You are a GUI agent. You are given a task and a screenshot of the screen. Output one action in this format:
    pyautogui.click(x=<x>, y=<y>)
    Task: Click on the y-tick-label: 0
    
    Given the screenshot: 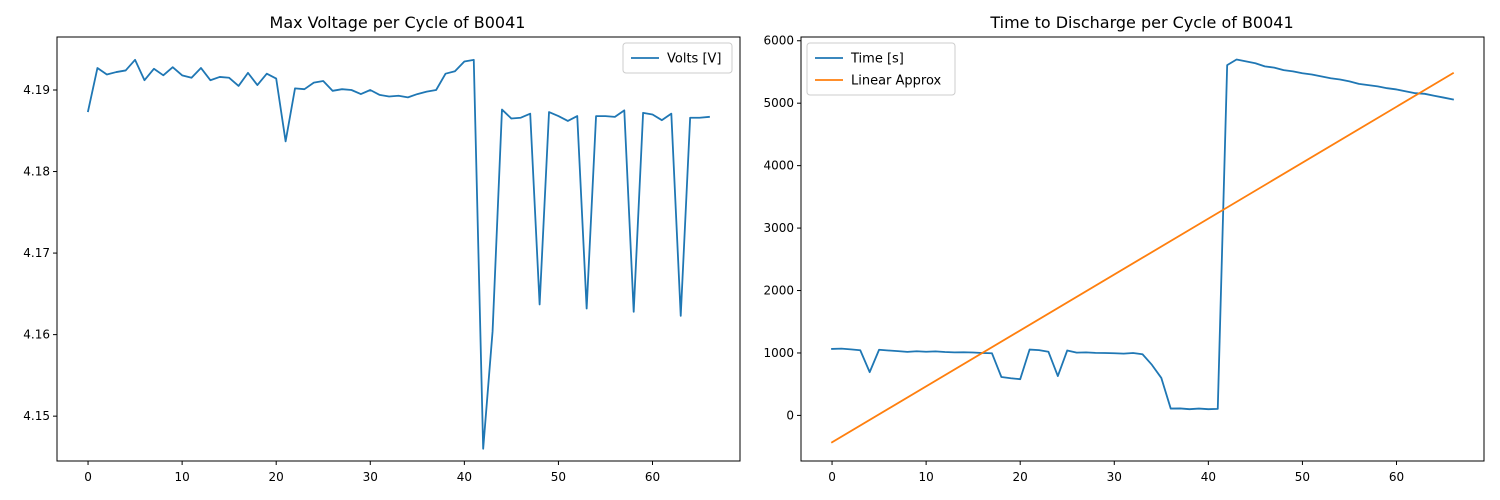 What is the action you would take?
    pyautogui.click(x=790, y=415)
    